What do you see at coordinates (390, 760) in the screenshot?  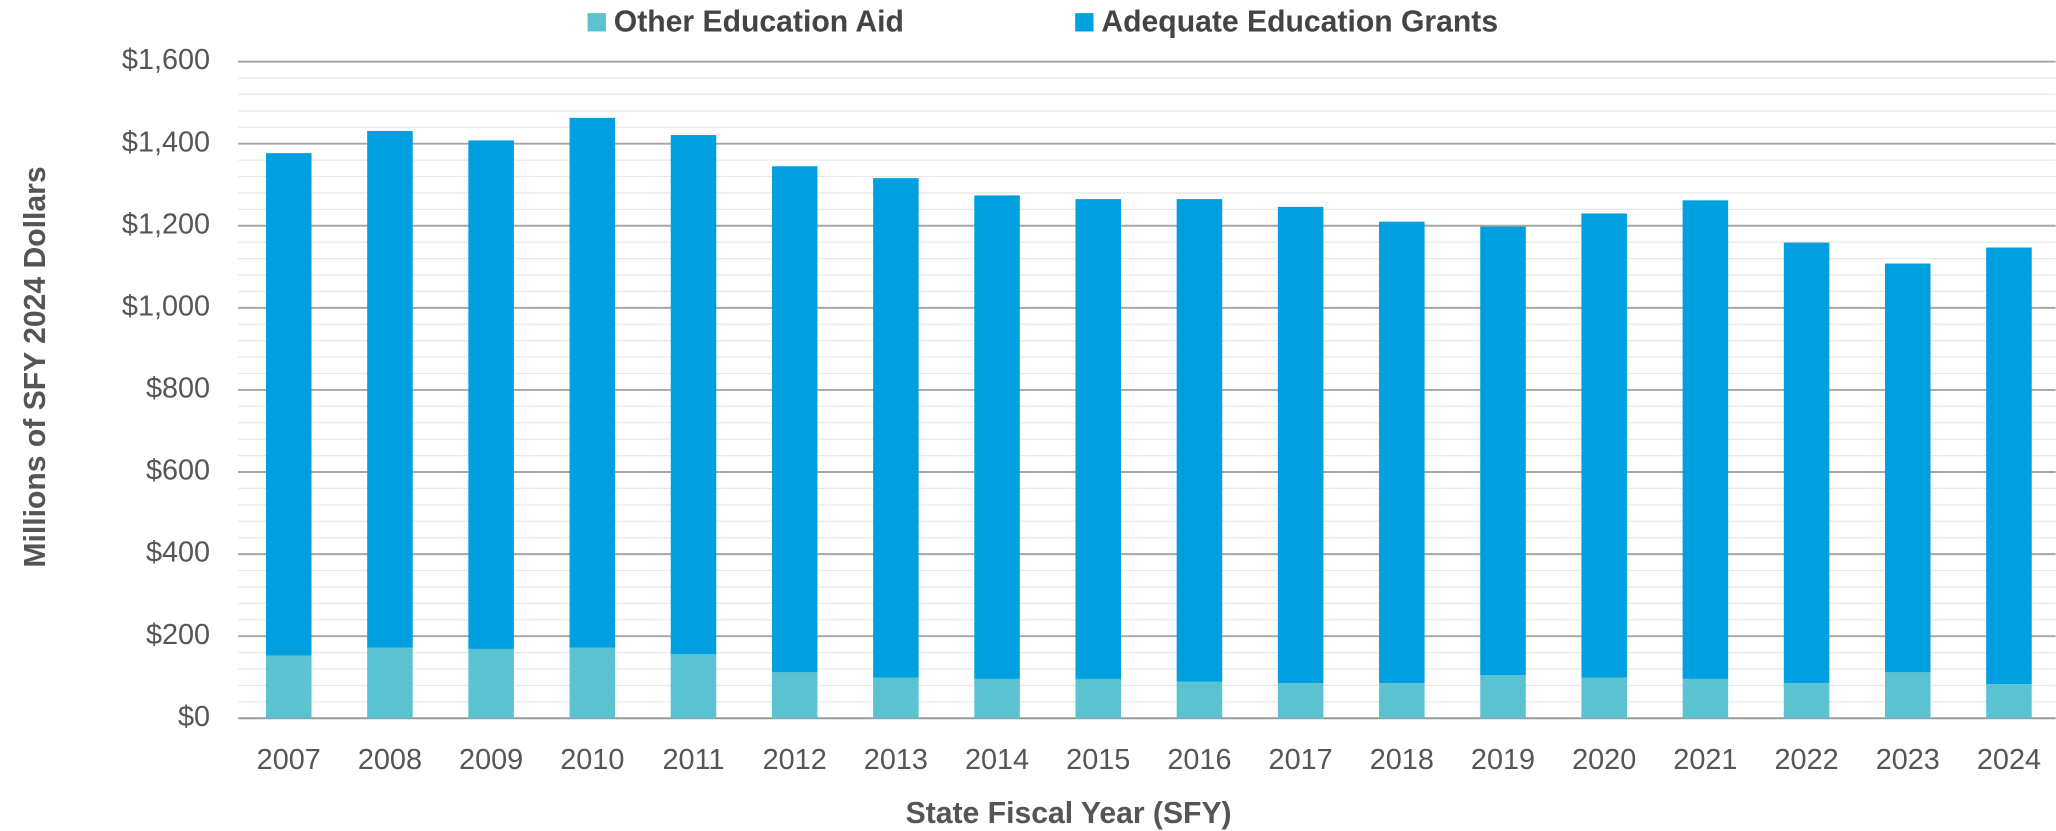 I see `x-tick-label: 2008` at bounding box center [390, 760].